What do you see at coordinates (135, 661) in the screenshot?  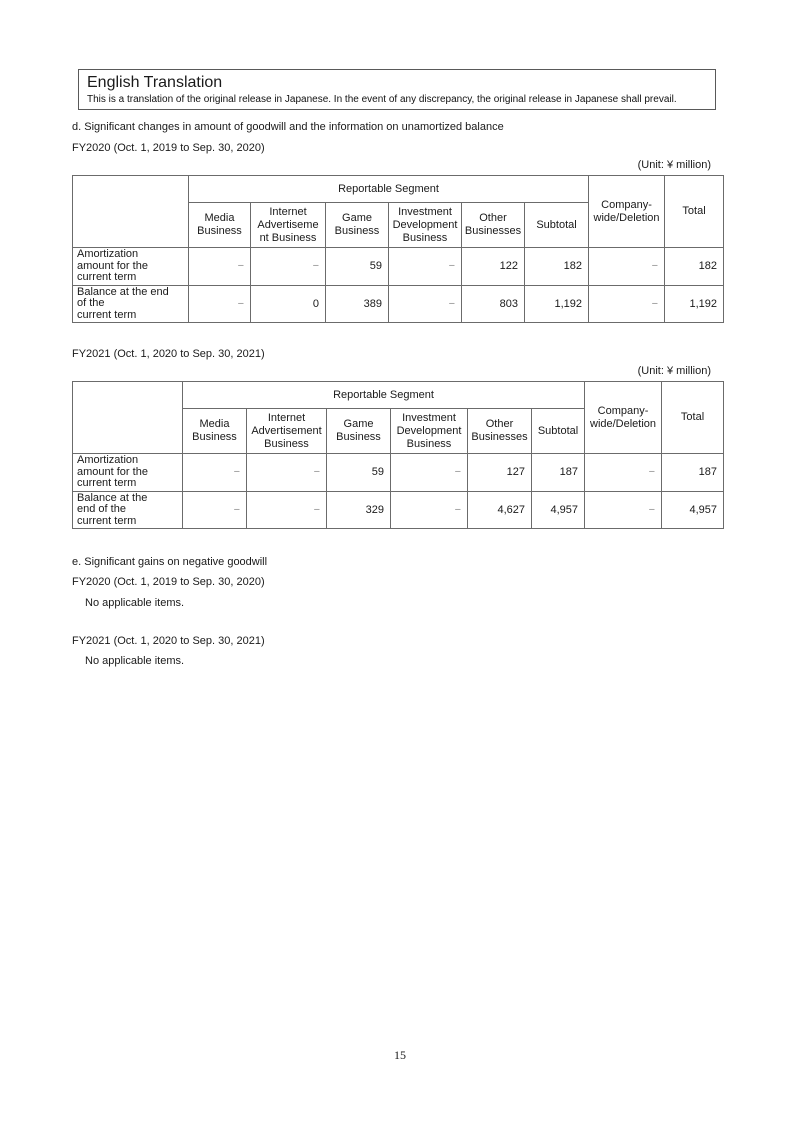 I see `section-e-fy2021-note: No applicable items.` at bounding box center [135, 661].